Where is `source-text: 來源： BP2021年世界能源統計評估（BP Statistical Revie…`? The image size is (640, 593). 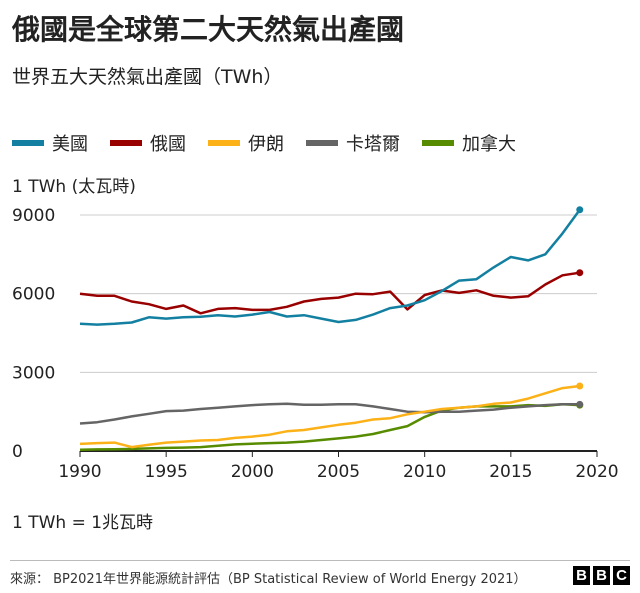
source-text: 來源： BP2021年世界能源統計評估（BP Statistical Revie… is located at coordinates (268, 579).